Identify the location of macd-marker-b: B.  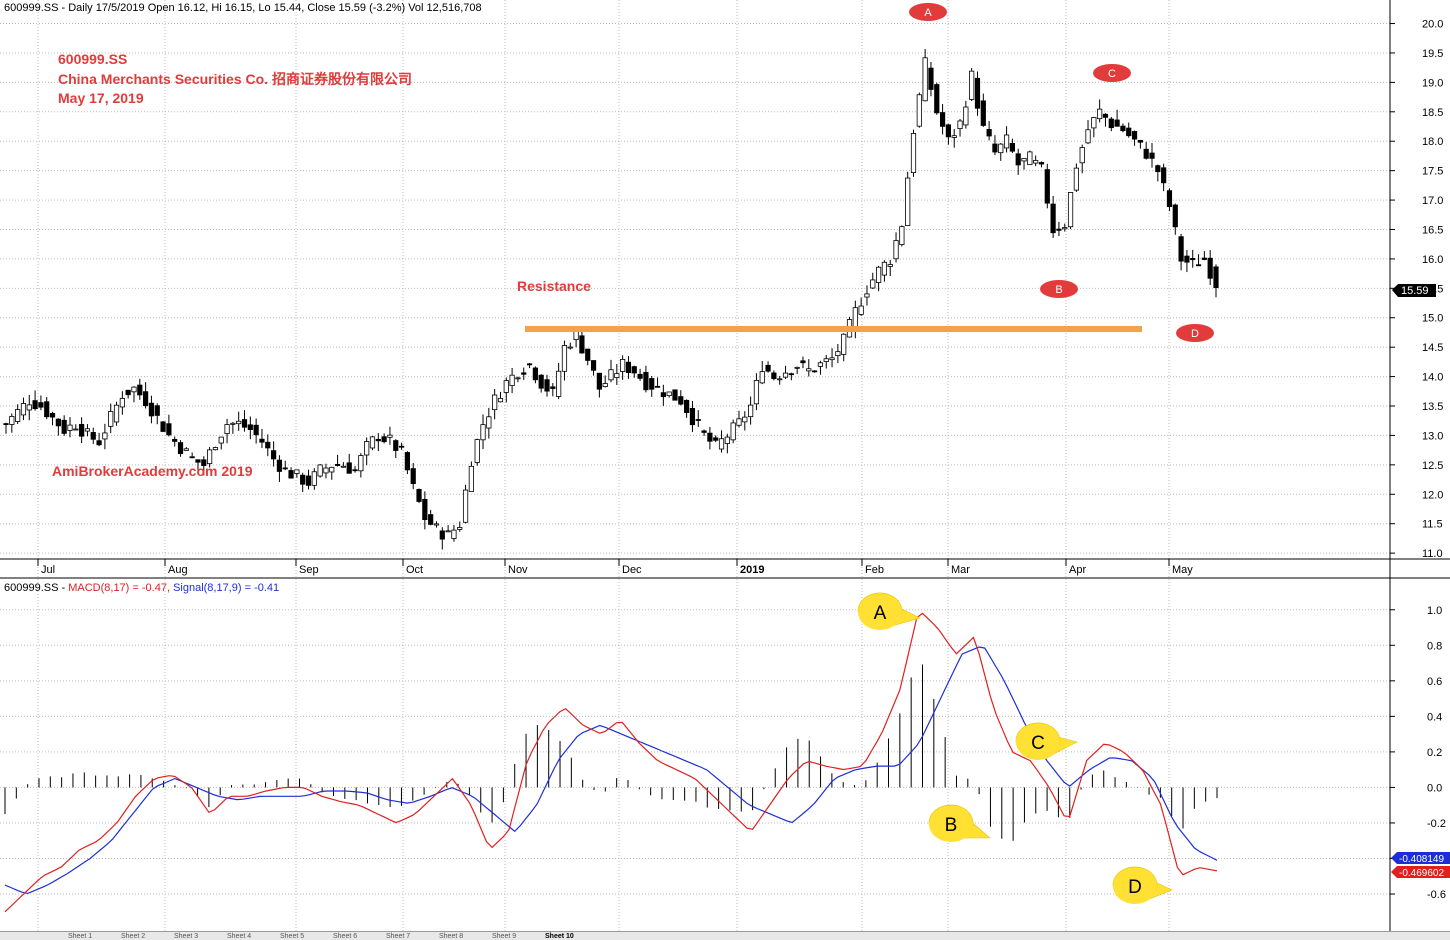
(959, 823).